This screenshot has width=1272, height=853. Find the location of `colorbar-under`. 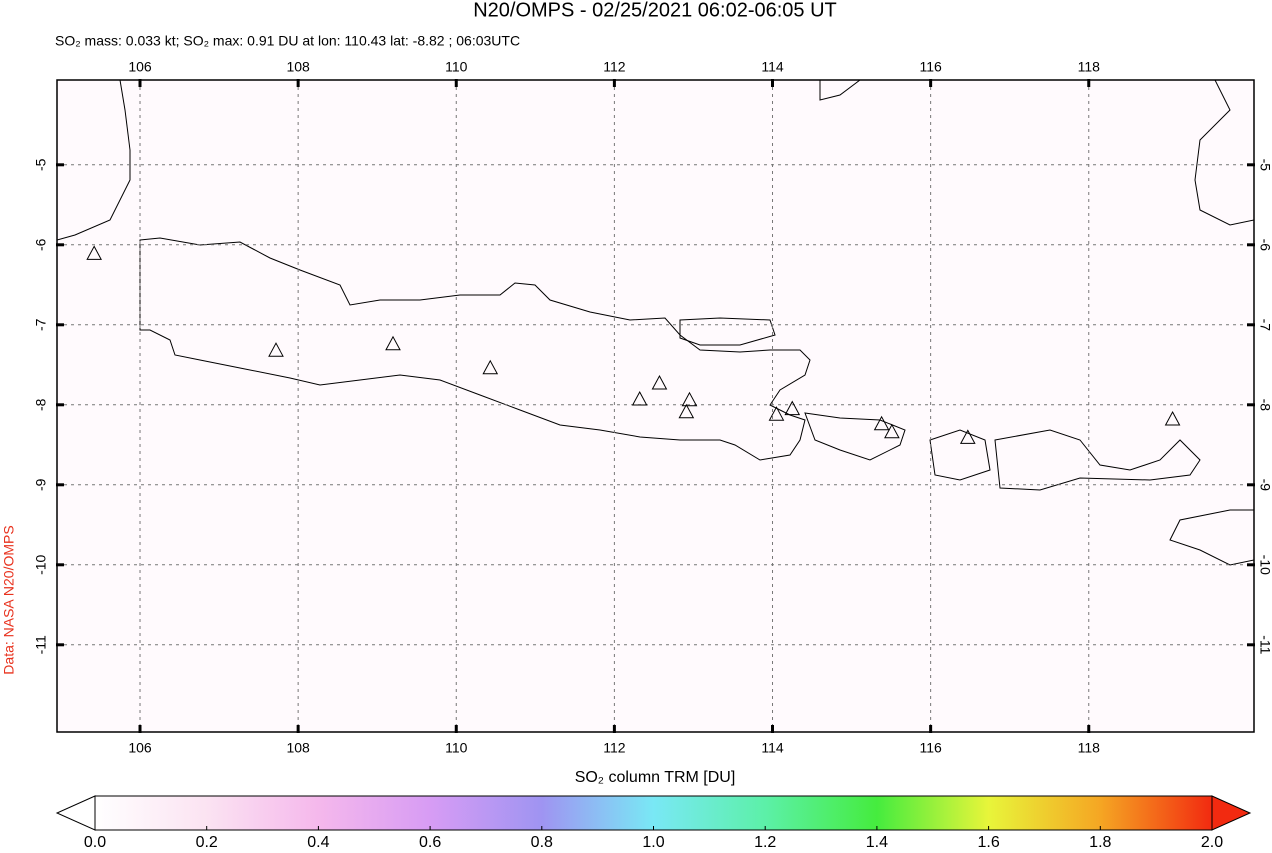

colorbar-under is located at coordinates (75, 813).